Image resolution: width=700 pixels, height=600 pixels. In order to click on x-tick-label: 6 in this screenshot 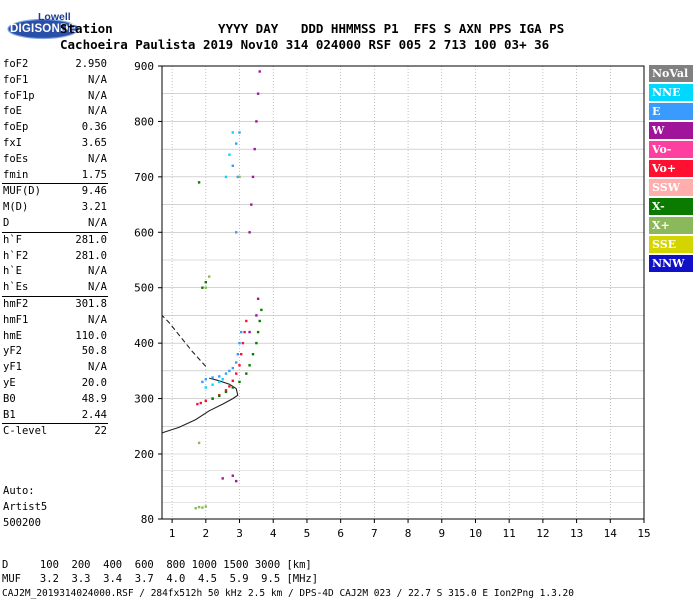, I will do `click(340, 533)`.